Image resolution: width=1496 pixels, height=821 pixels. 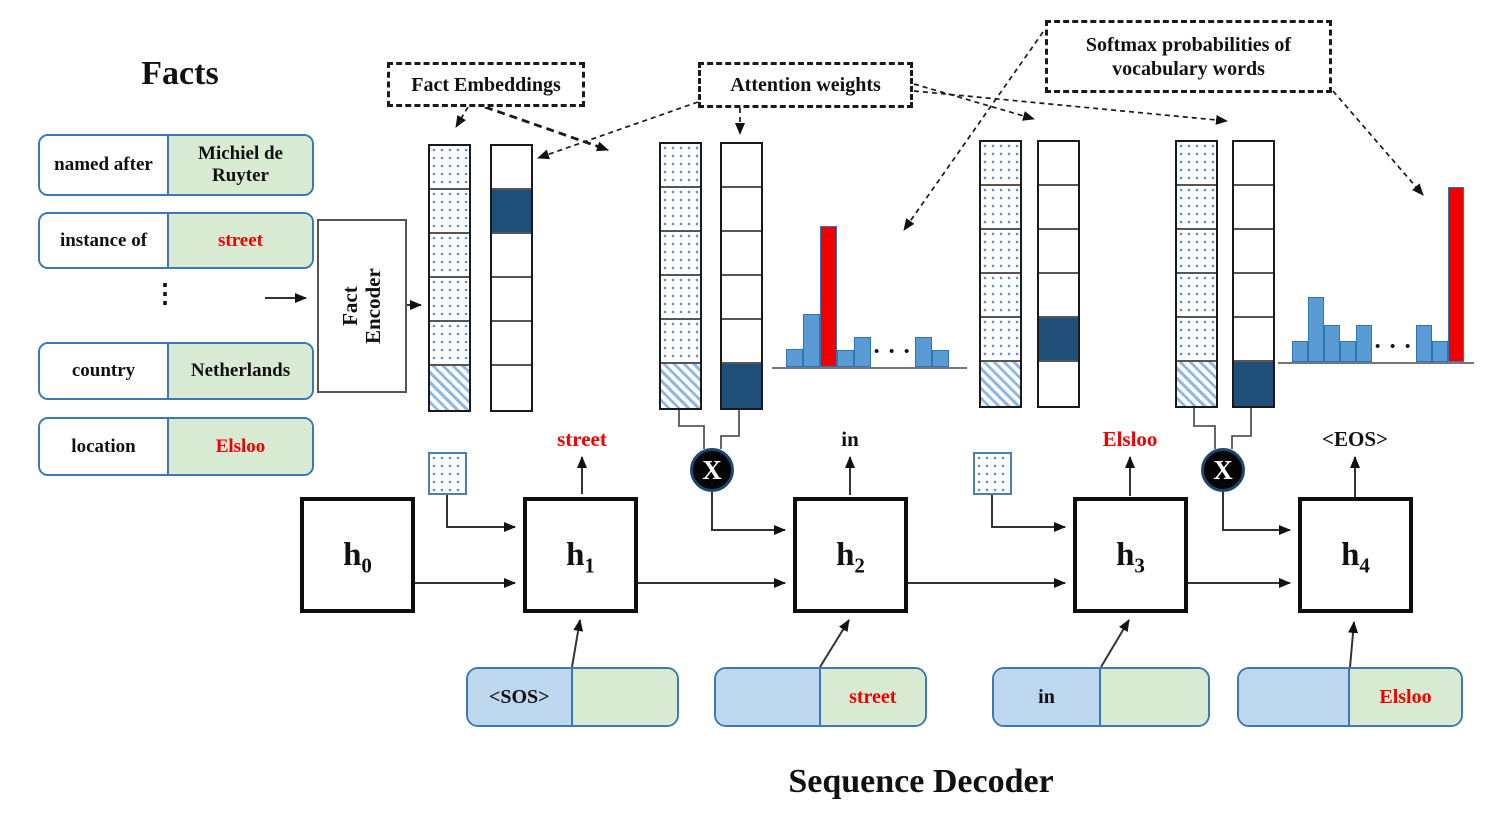 I want to click on softmax-label-line2: vocabulary words, so click(x=1188, y=68).